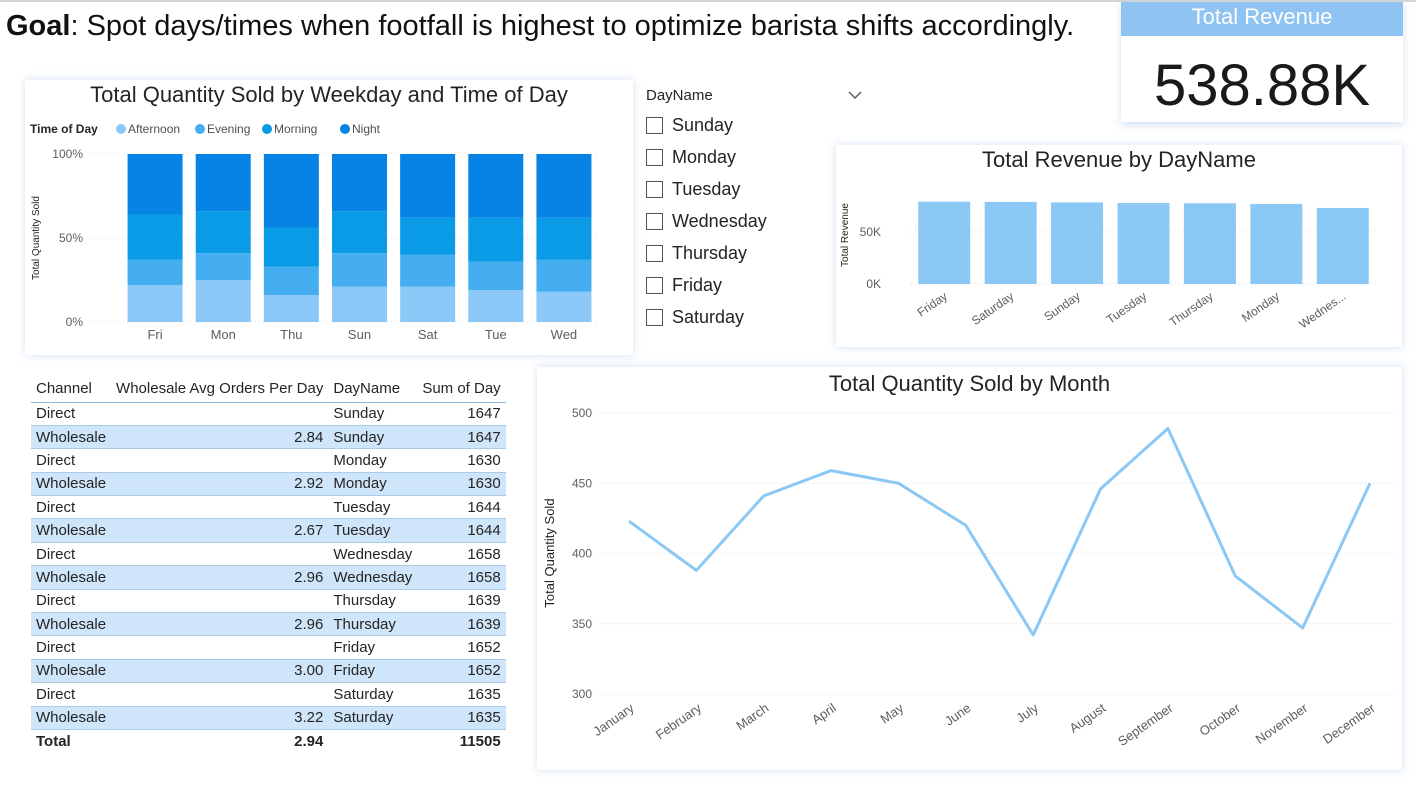 The image size is (1416, 799). I want to click on table-row: Direct Wednesday 1658, so click(268, 554).